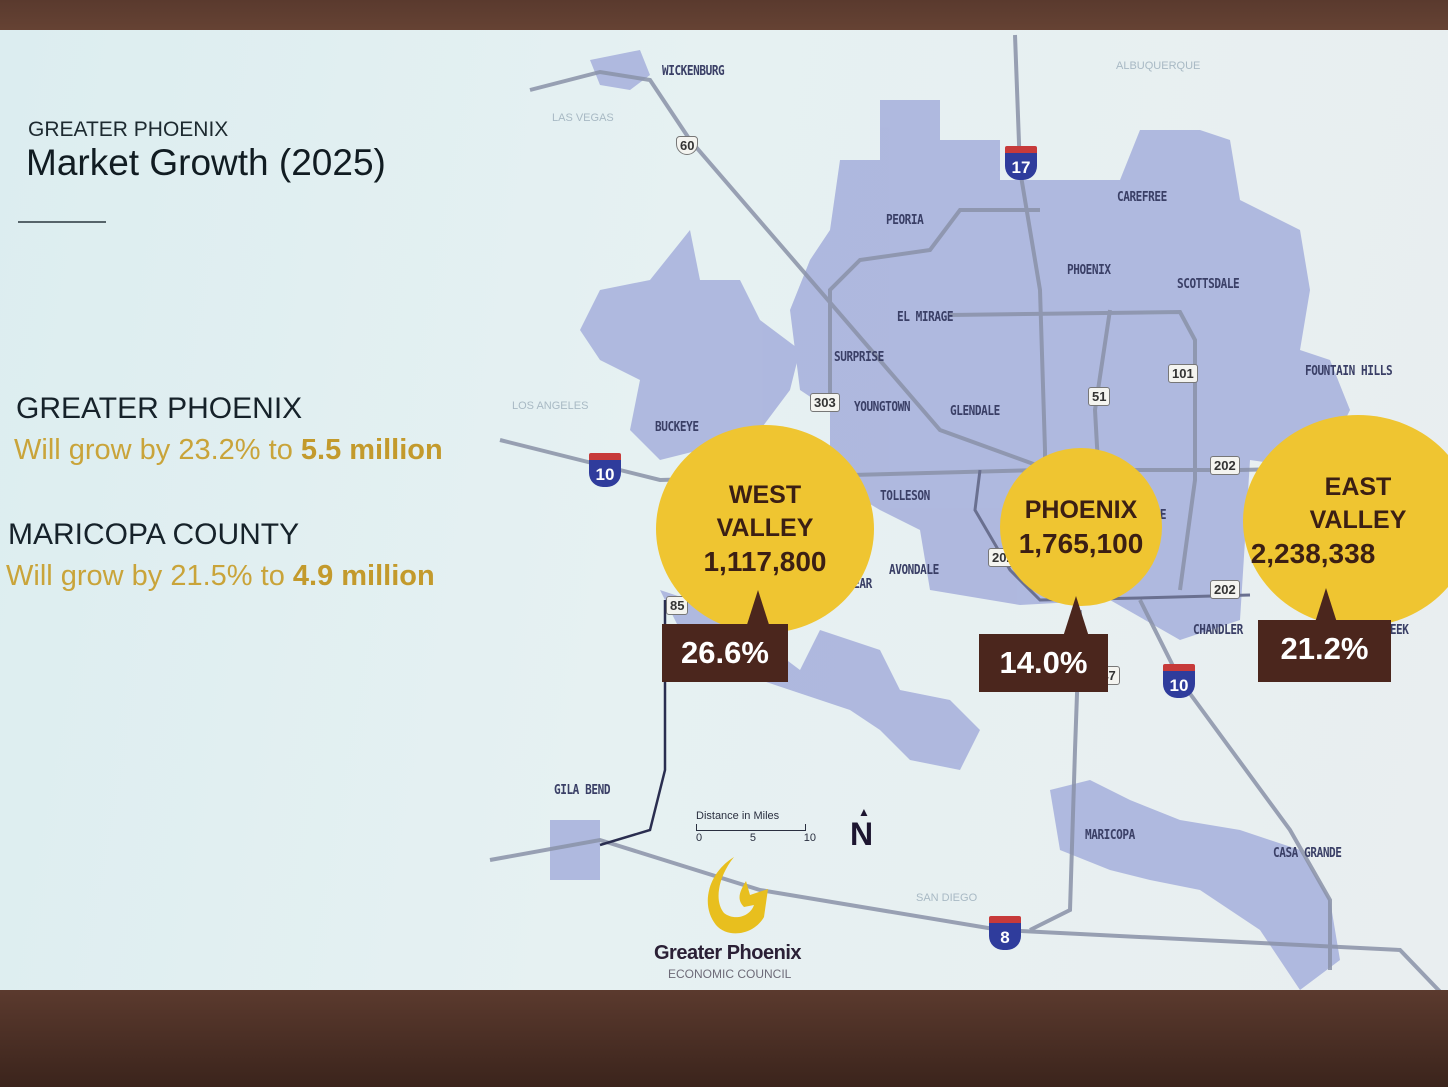 This screenshot has height=1087, width=1448. What do you see at coordinates (228, 450) in the screenshot?
I see `stat-text-greater-phoenix: Will grow by 23.2% to 5.5 million` at bounding box center [228, 450].